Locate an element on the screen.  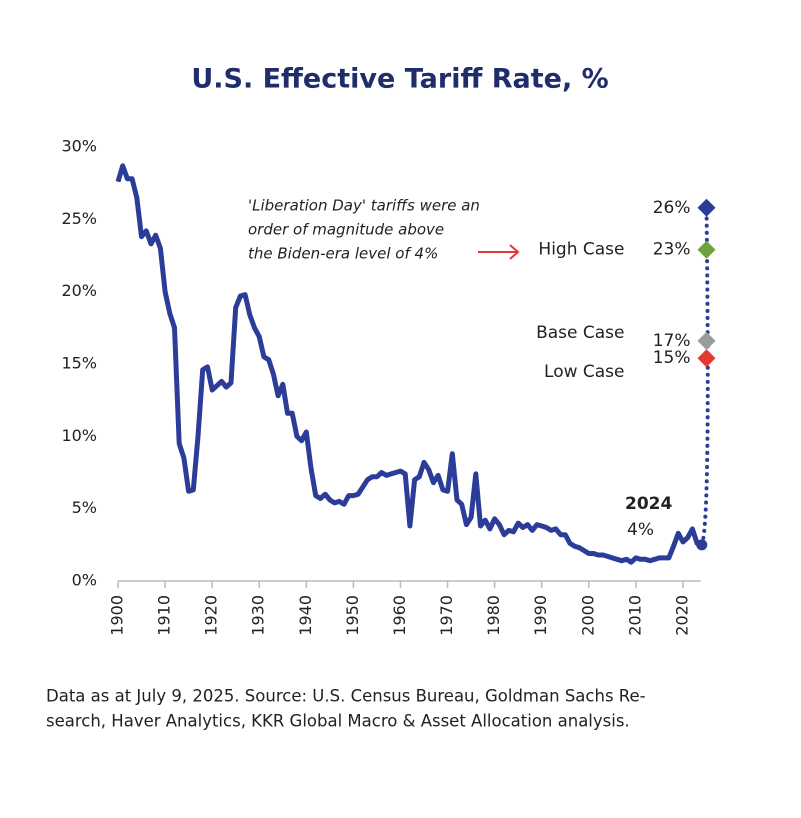
y-tick-label: 15% is located at coordinates (79, 363).